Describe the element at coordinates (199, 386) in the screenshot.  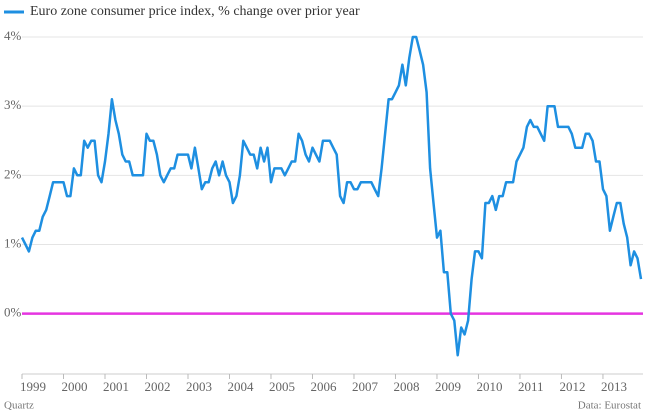
I see `x-tick-label: 2003` at that location.